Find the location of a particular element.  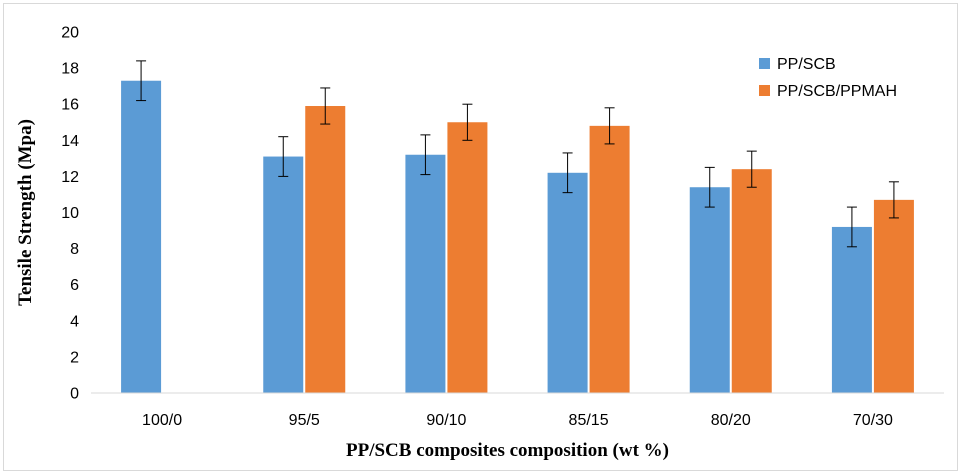

y-tick-label: 0 is located at coordinates (74, 394).